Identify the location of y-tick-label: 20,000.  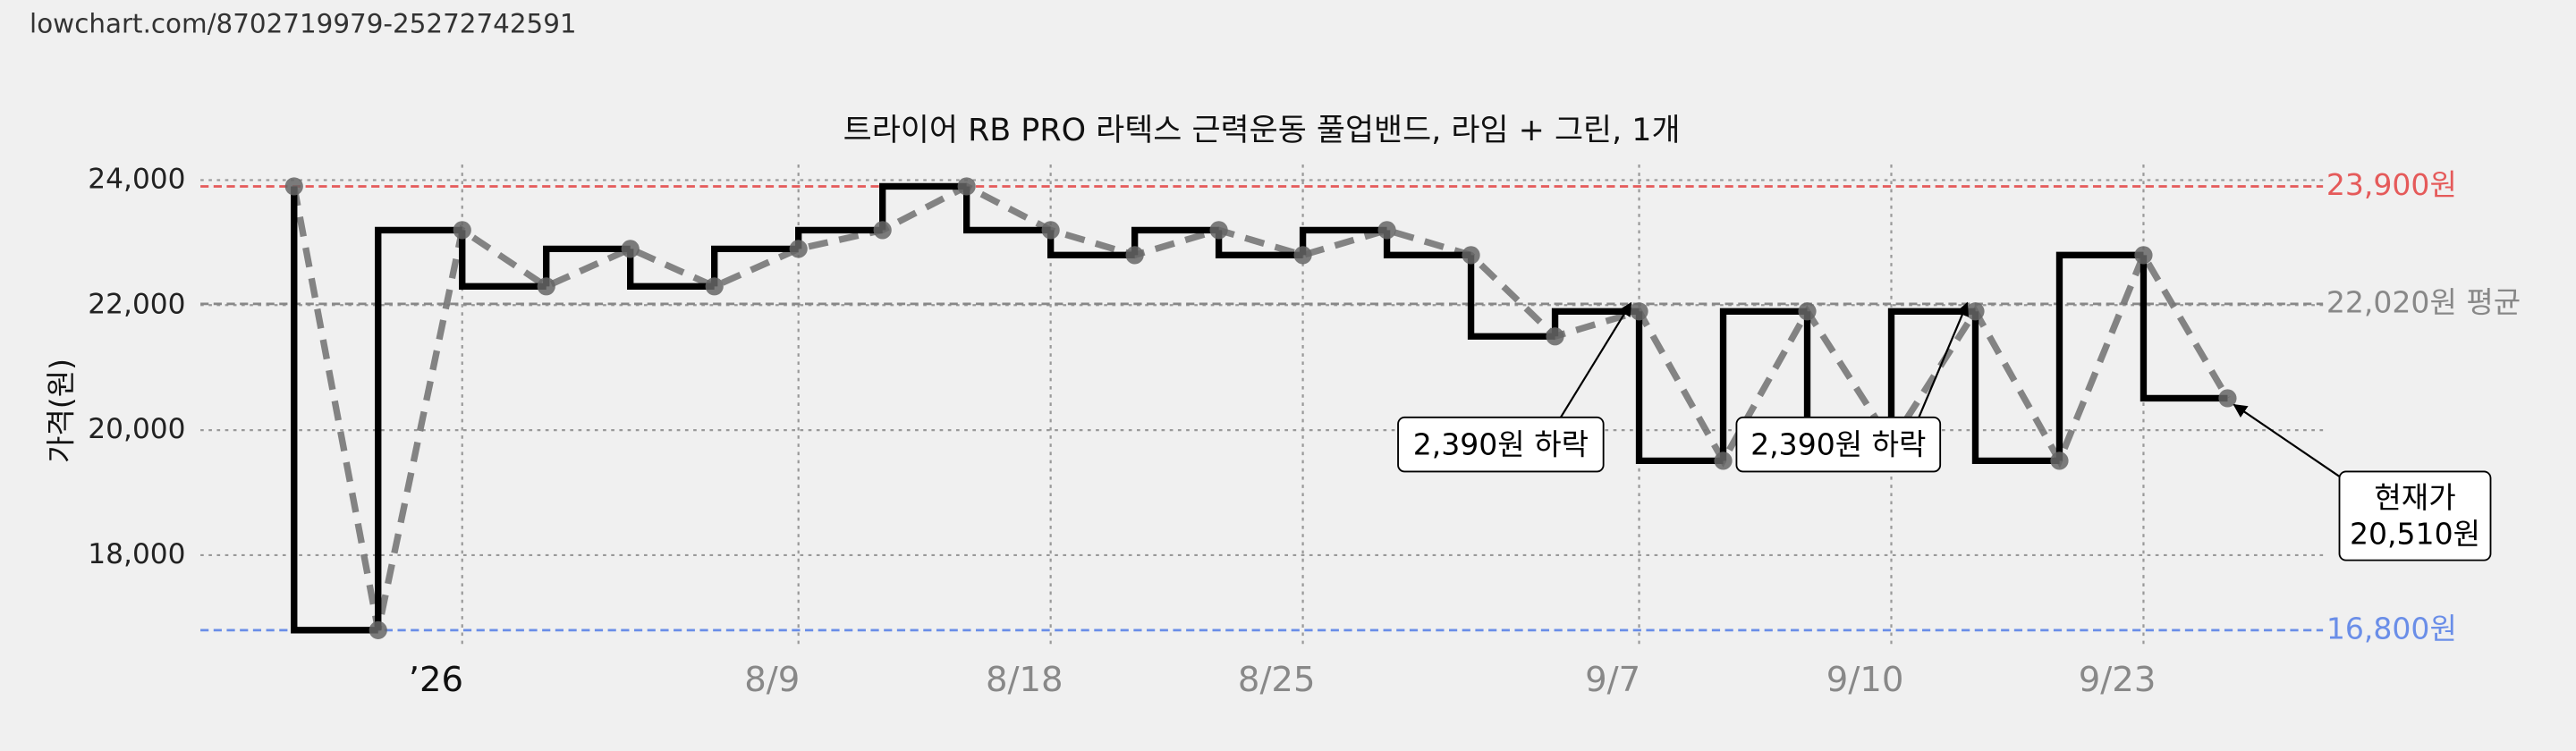
(136, 429).